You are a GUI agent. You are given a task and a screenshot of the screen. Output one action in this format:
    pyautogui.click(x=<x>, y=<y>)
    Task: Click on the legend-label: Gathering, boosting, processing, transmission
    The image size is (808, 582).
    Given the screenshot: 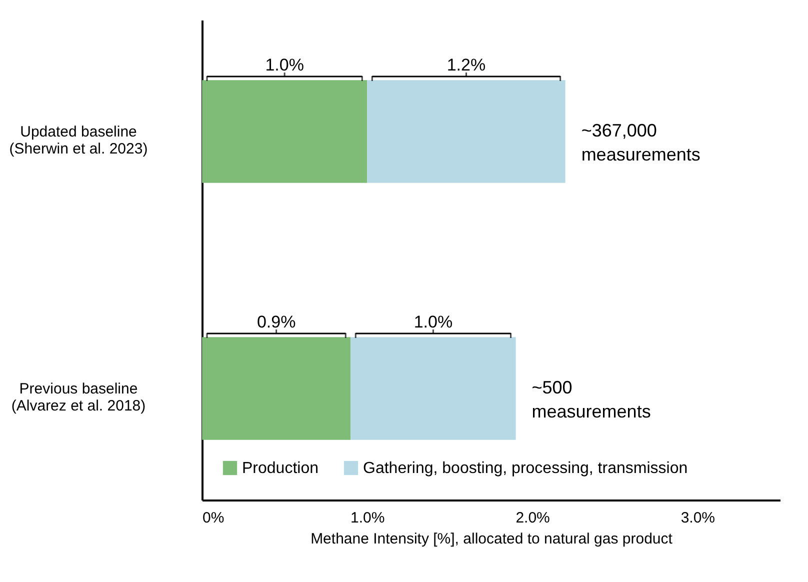 What is the action you would take?
    pyautogui.click(x=525, y=468)
    